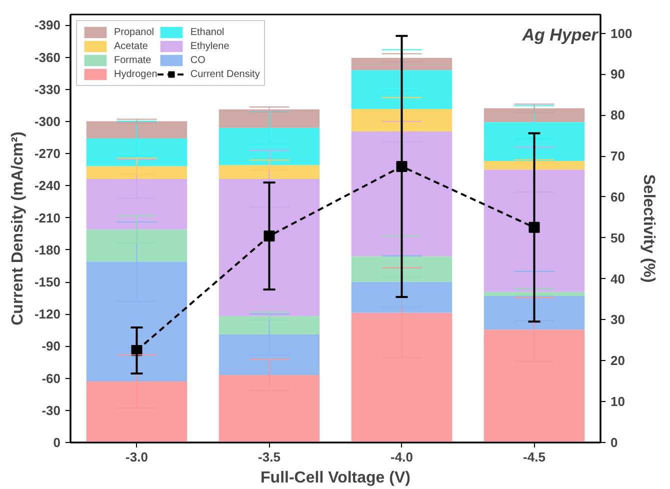 The width and height of the screenshot is (670, 489). Describe the element at coordinates (47, 186) in the screenshot. I see `y-tick-label: -240` at that location.